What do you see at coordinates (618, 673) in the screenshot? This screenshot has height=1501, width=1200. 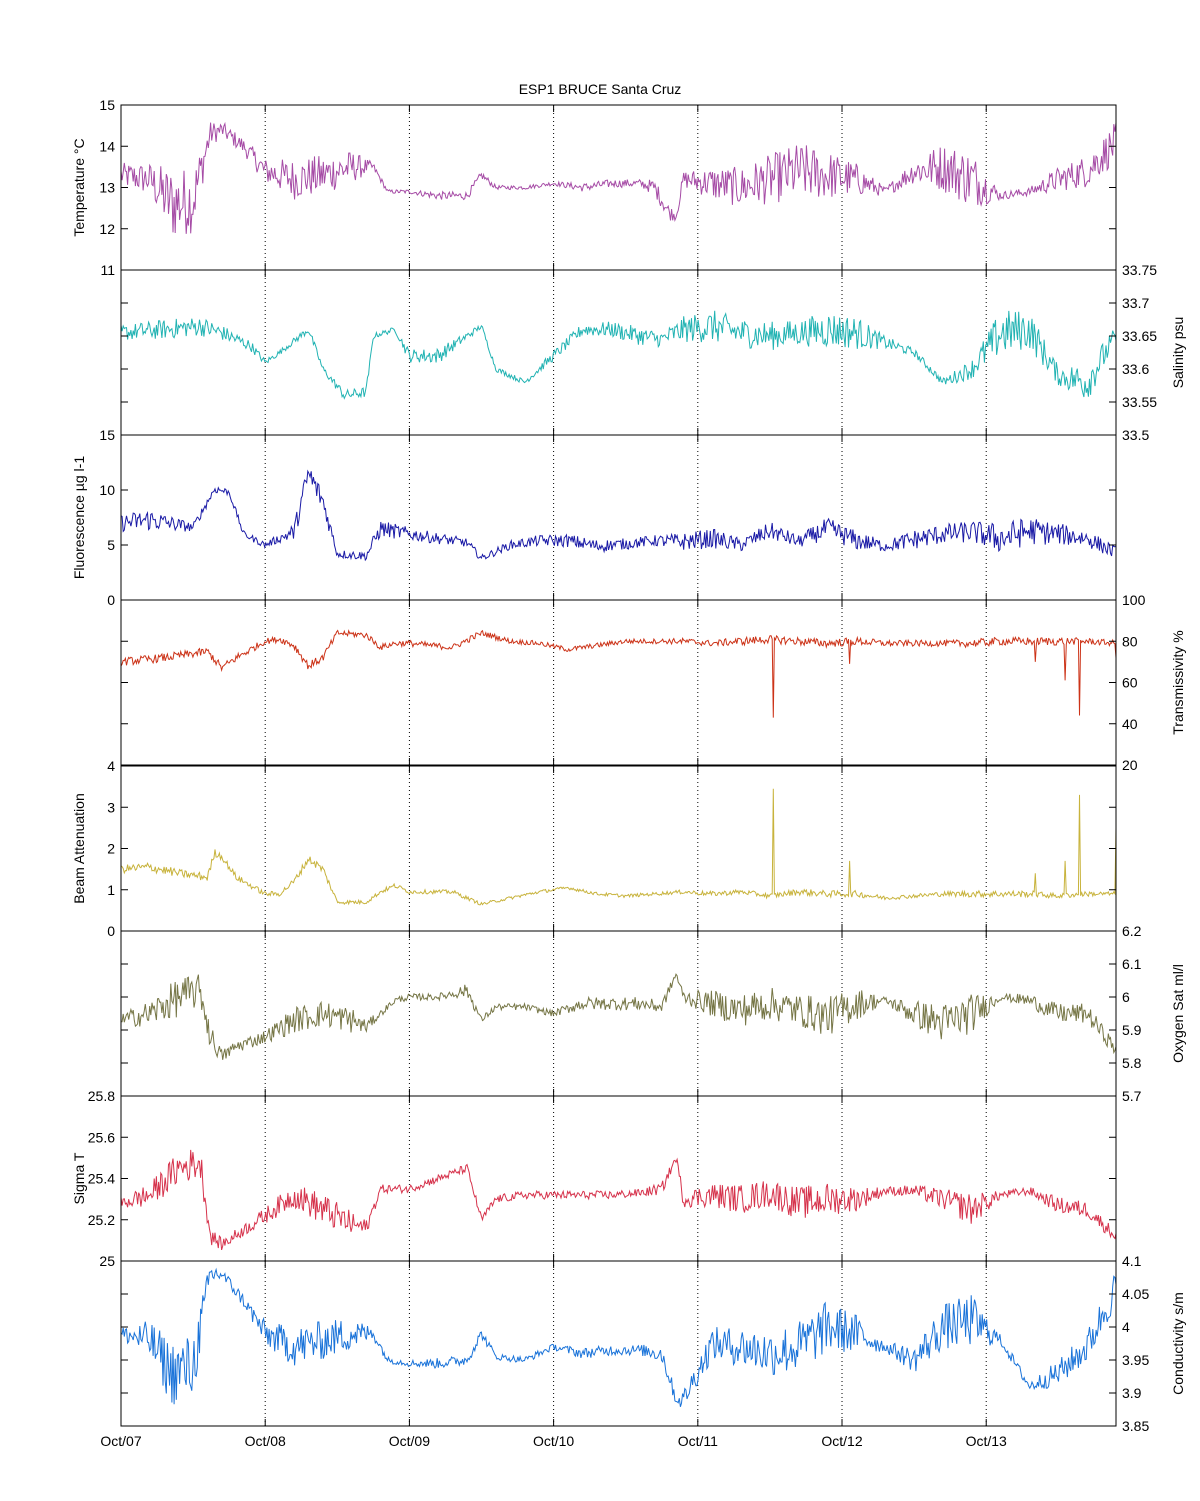 I see `series-line-transmissivity` at bounding box center [618, 673].